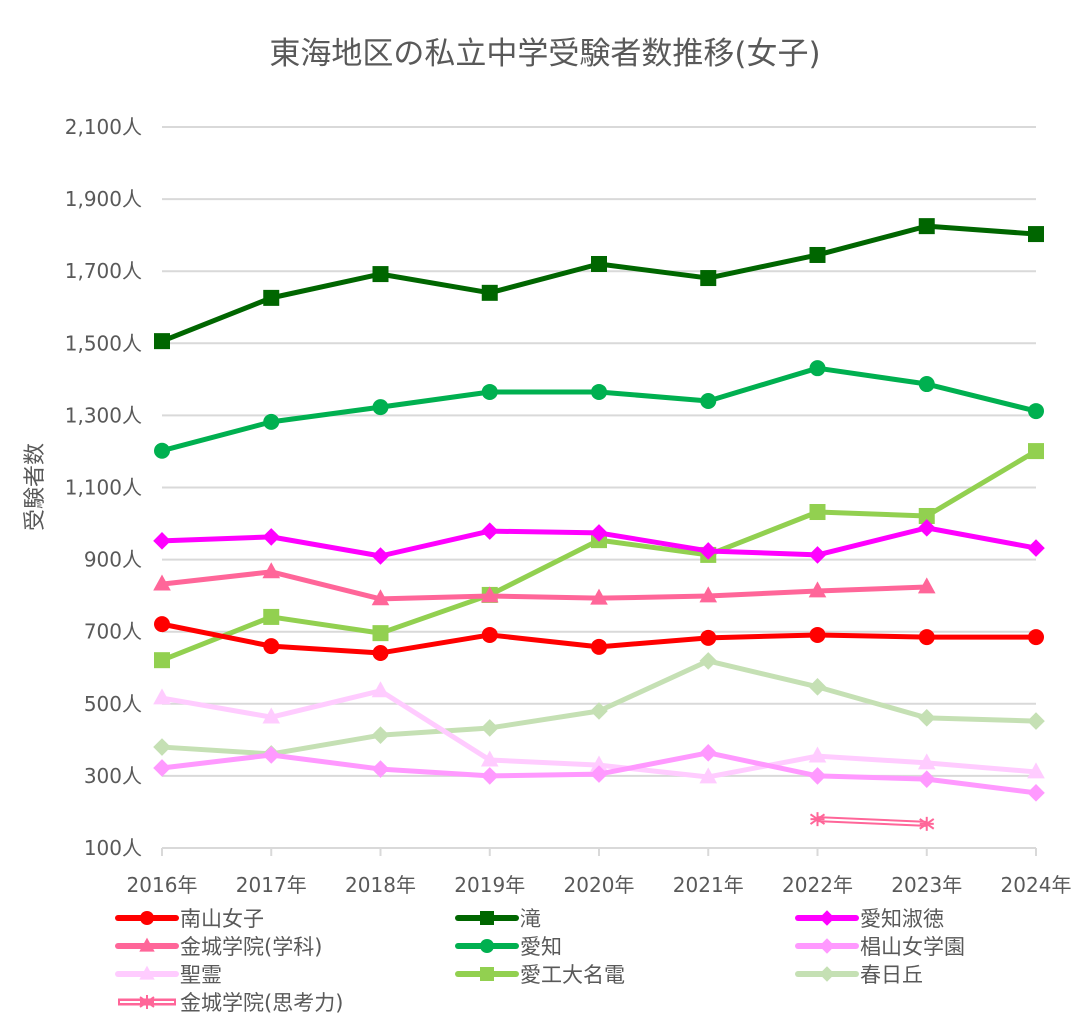 The height and width of the screenshot is (1018, 1092). I want to click on series-春日丘, so click(599, 707).